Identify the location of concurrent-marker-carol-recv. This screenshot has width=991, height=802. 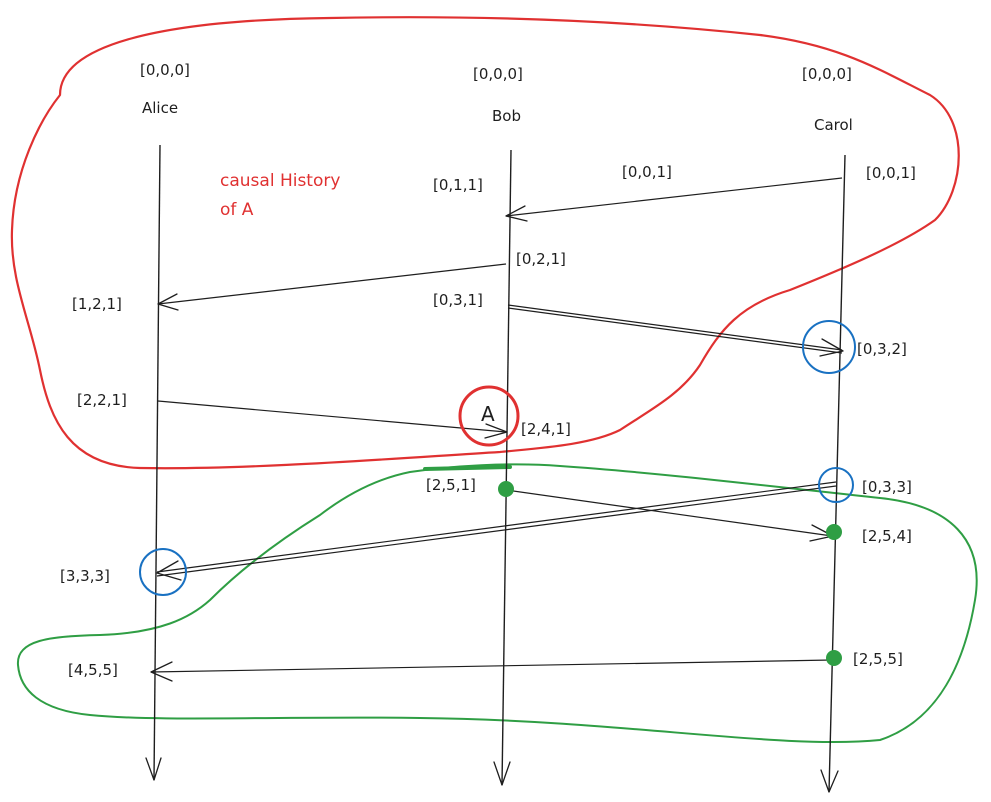
(829, 347).